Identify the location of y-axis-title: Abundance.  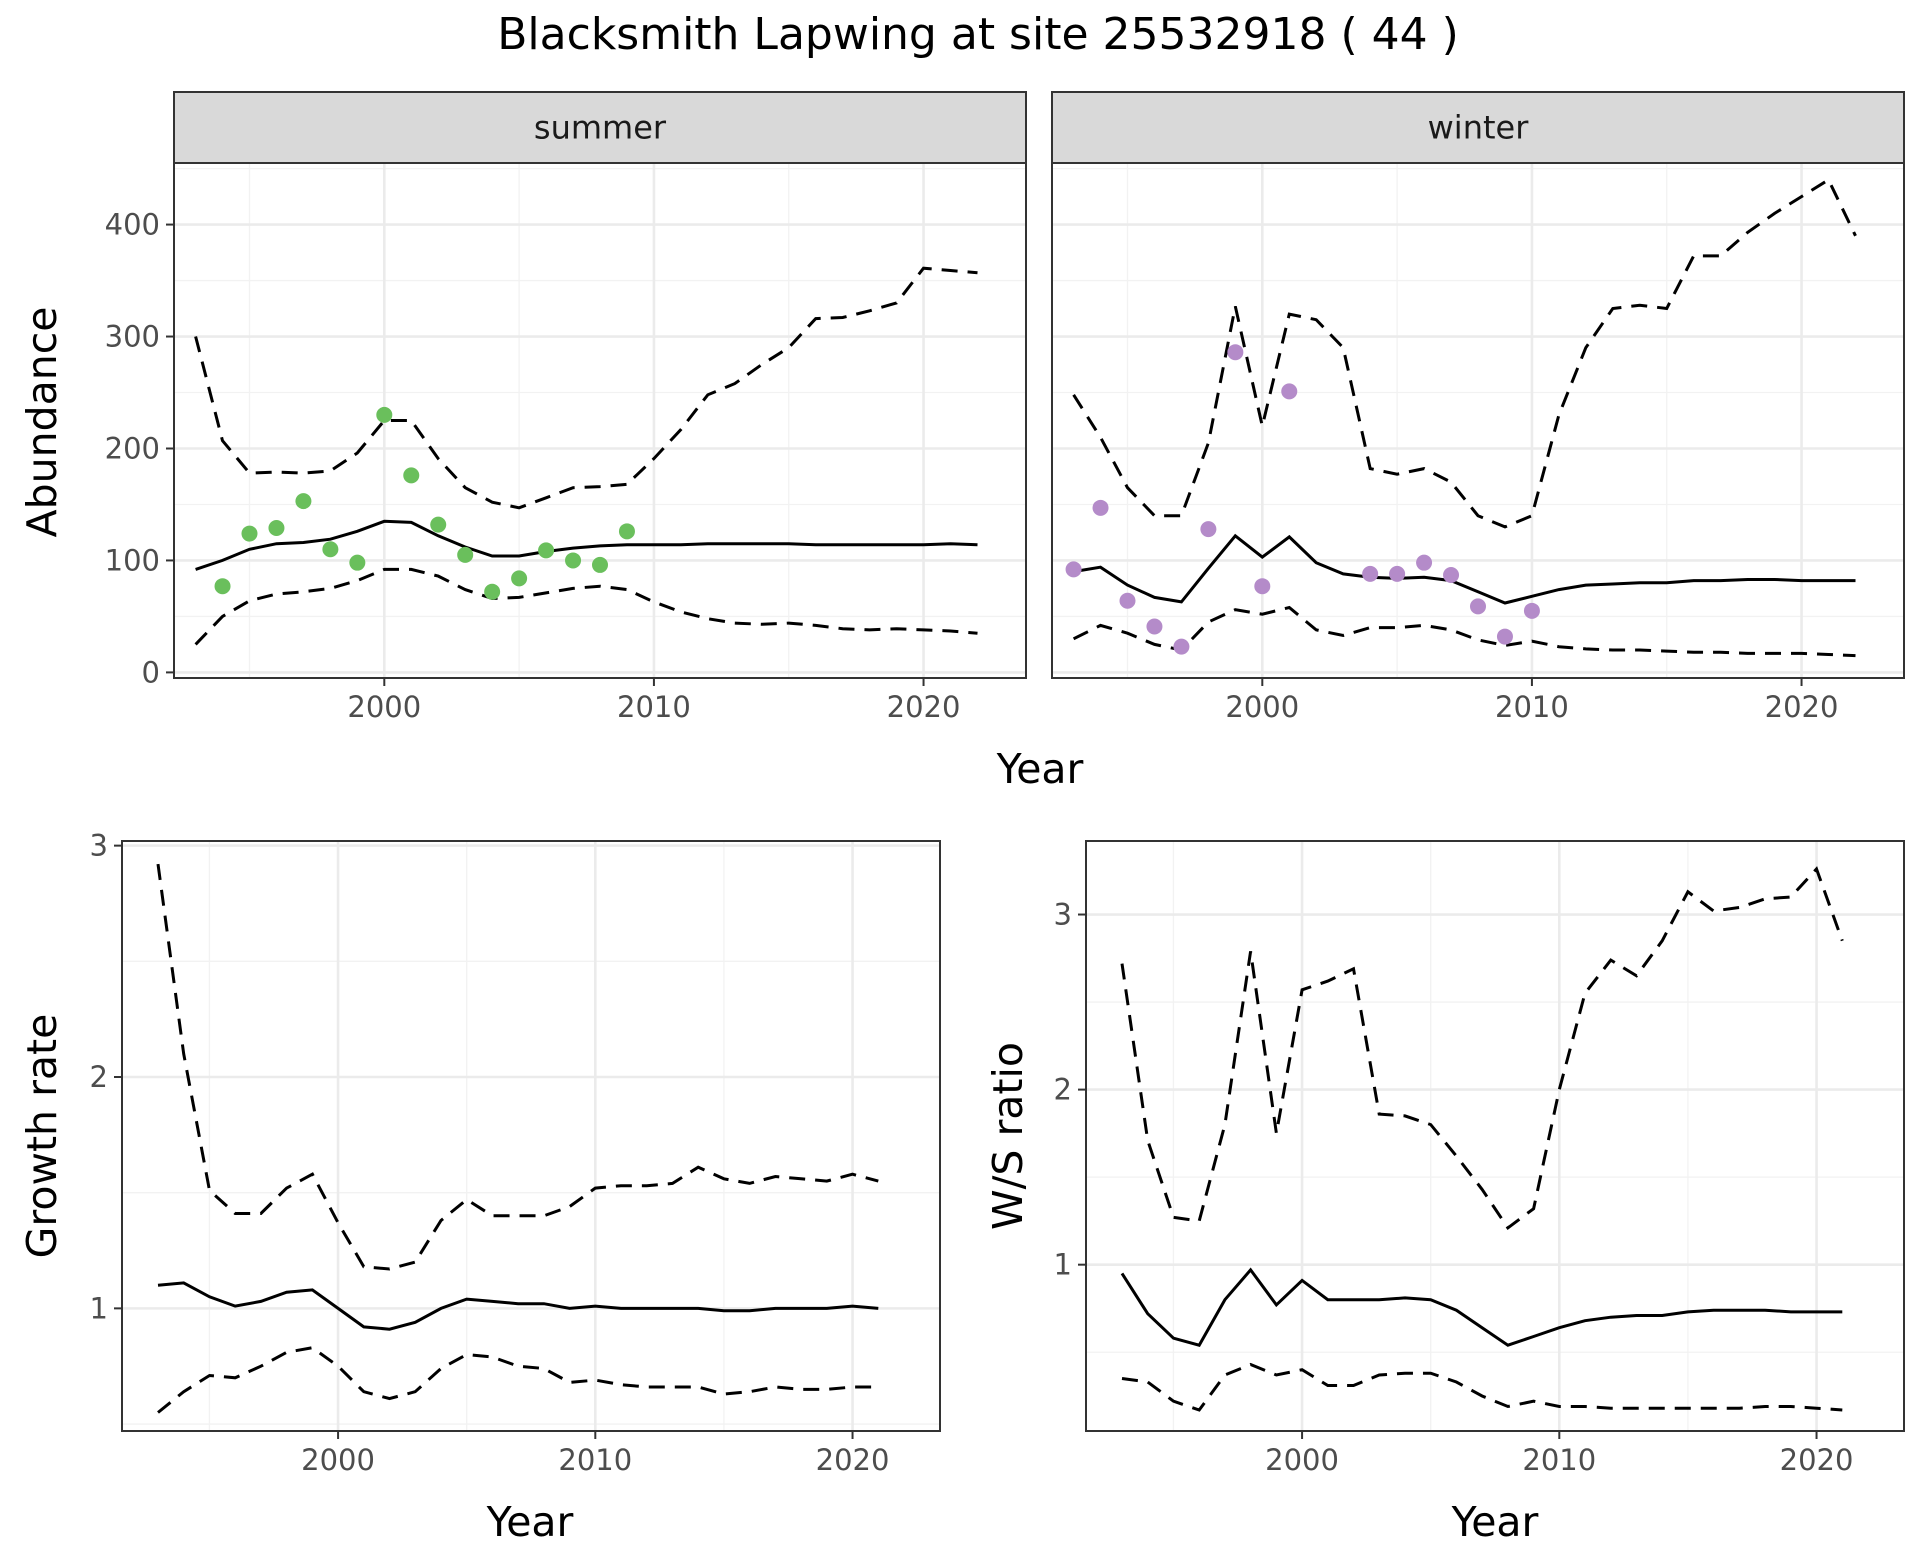
(42, 422).